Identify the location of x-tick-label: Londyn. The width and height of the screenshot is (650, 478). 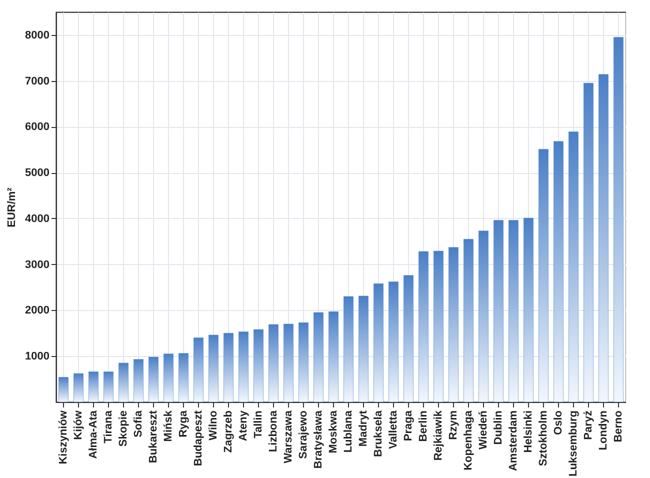
(604, 430).